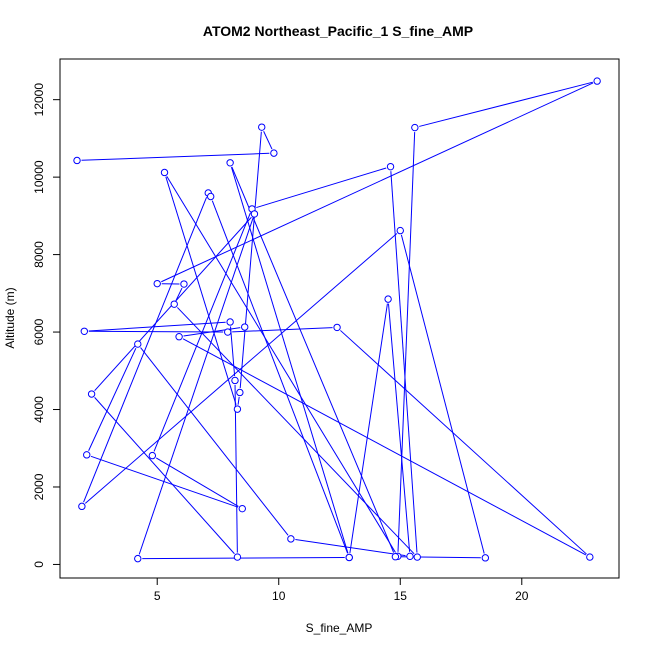  What do you see at coordinates (39, 331) in the screenshot?
I see `y-tick-label: 6000` at bounding box center [39, 331].